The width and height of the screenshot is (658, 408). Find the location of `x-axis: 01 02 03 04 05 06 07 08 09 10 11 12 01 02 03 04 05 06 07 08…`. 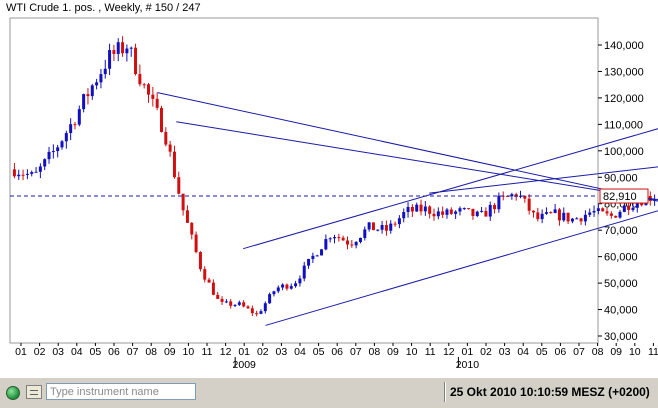

x-axis: 01 02 03 04 05 06 07 08 09 10 11 12 01 02 03 04 05 06 07 08… is located at coordinates (336, 357).